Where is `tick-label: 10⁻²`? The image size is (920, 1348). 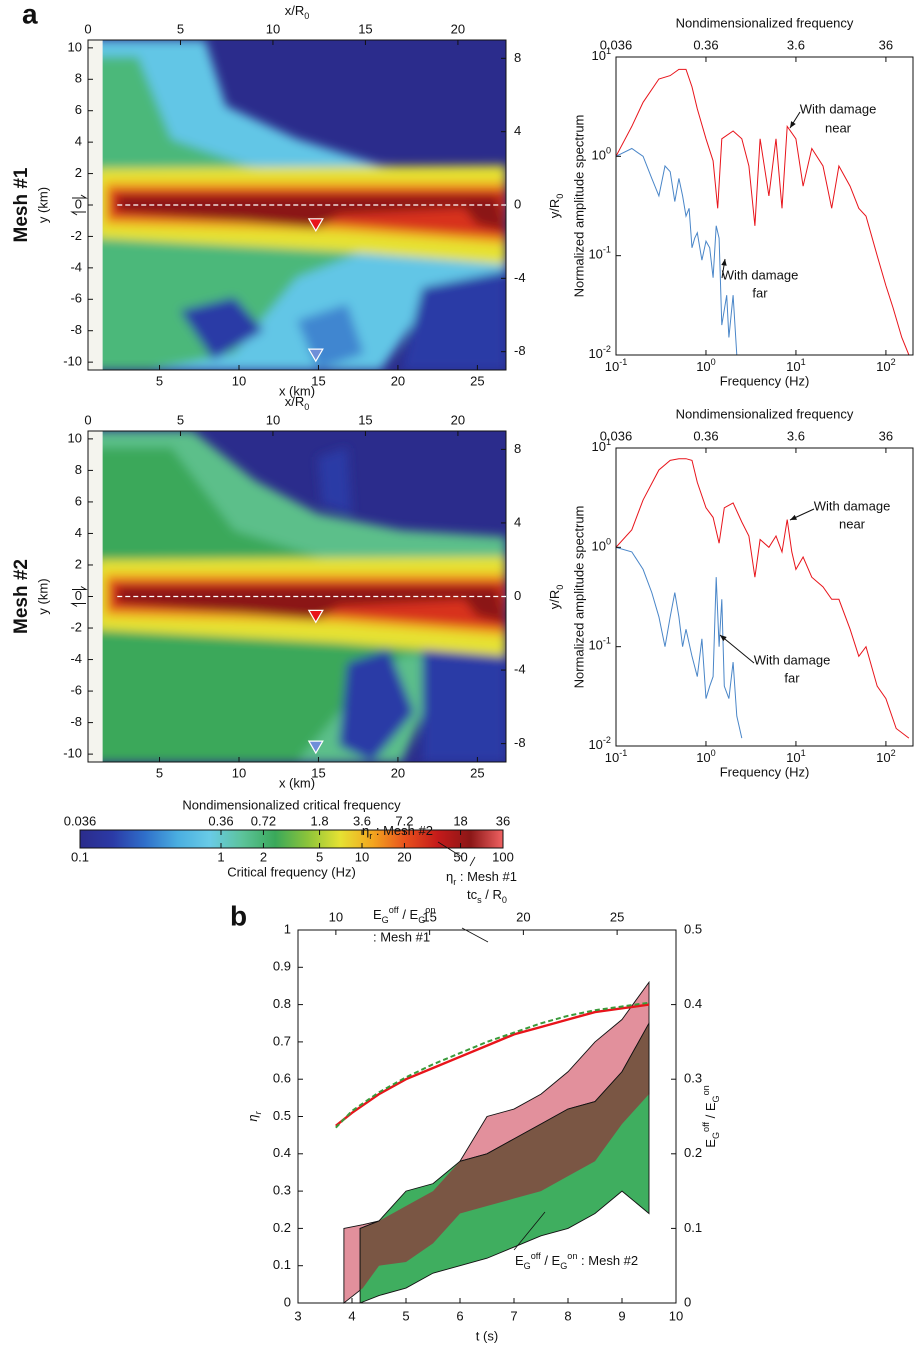
tick-label: 10⁻² is located at coordinates (599, 352).